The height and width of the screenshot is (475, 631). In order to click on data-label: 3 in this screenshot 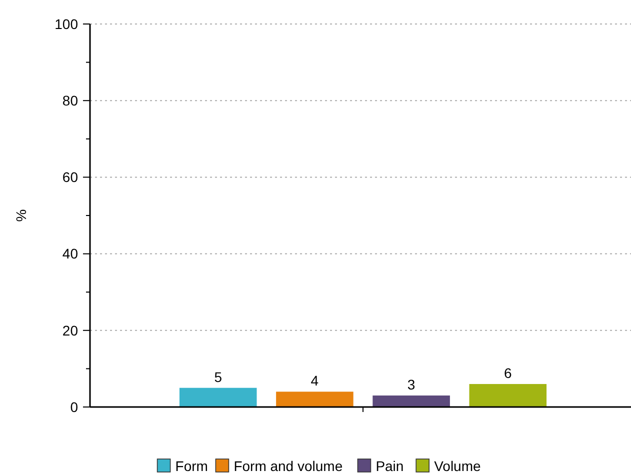, I will do `click(411, 384)`.